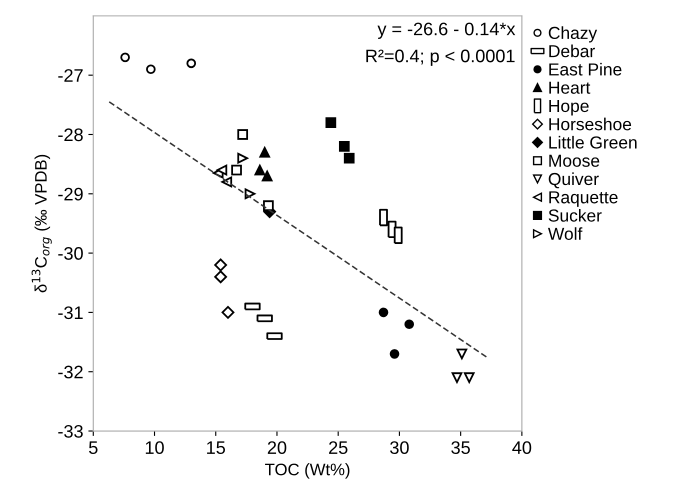 The width and height of the screenshot is (676, 496). Describe the element at coordinates (307, 471) in the screenshot. I see `x-axis-title: TOC (Wt%)` at that location.